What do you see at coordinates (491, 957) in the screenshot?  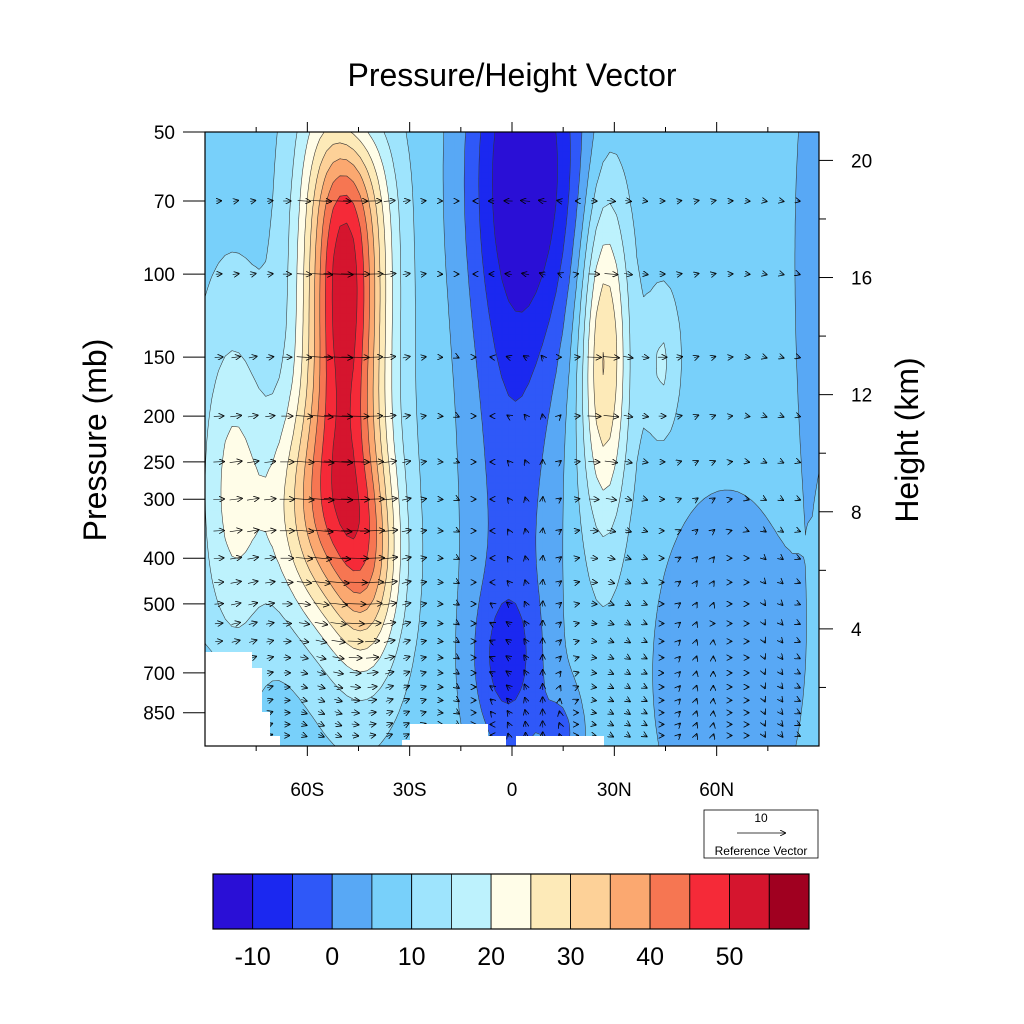 I see `colorbar-label: 20` at bounding box center [491, 957].